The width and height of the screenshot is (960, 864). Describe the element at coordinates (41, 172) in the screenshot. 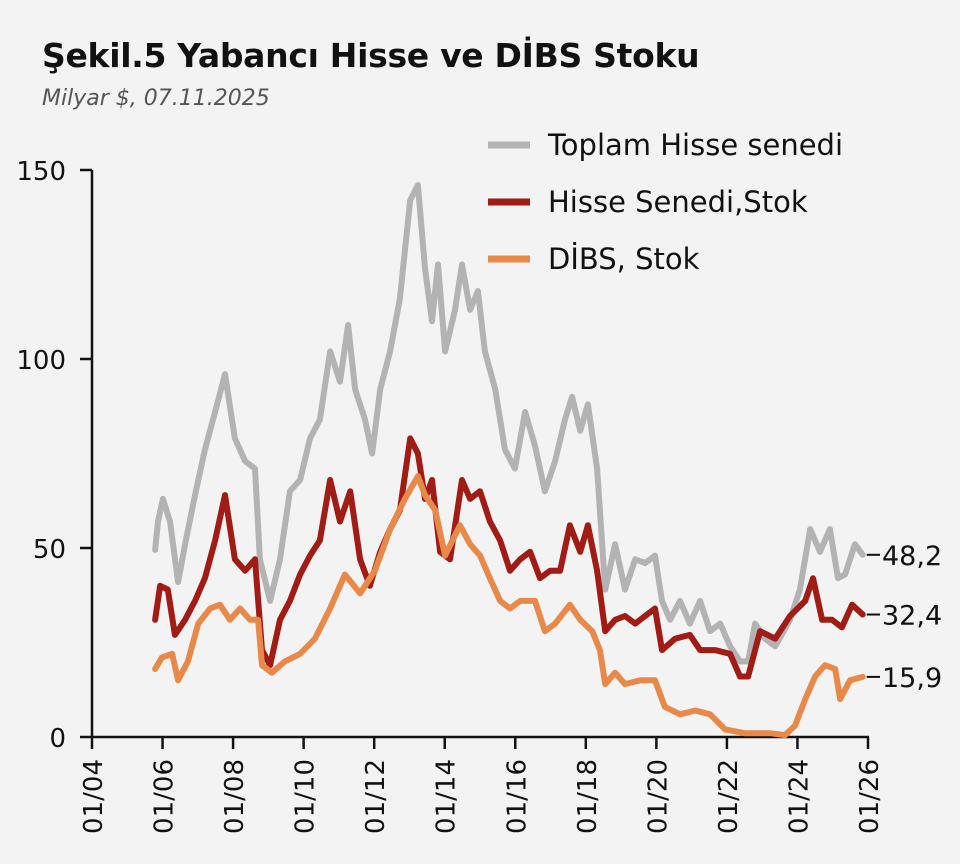

I see `y-tick-label: 150` at that location.